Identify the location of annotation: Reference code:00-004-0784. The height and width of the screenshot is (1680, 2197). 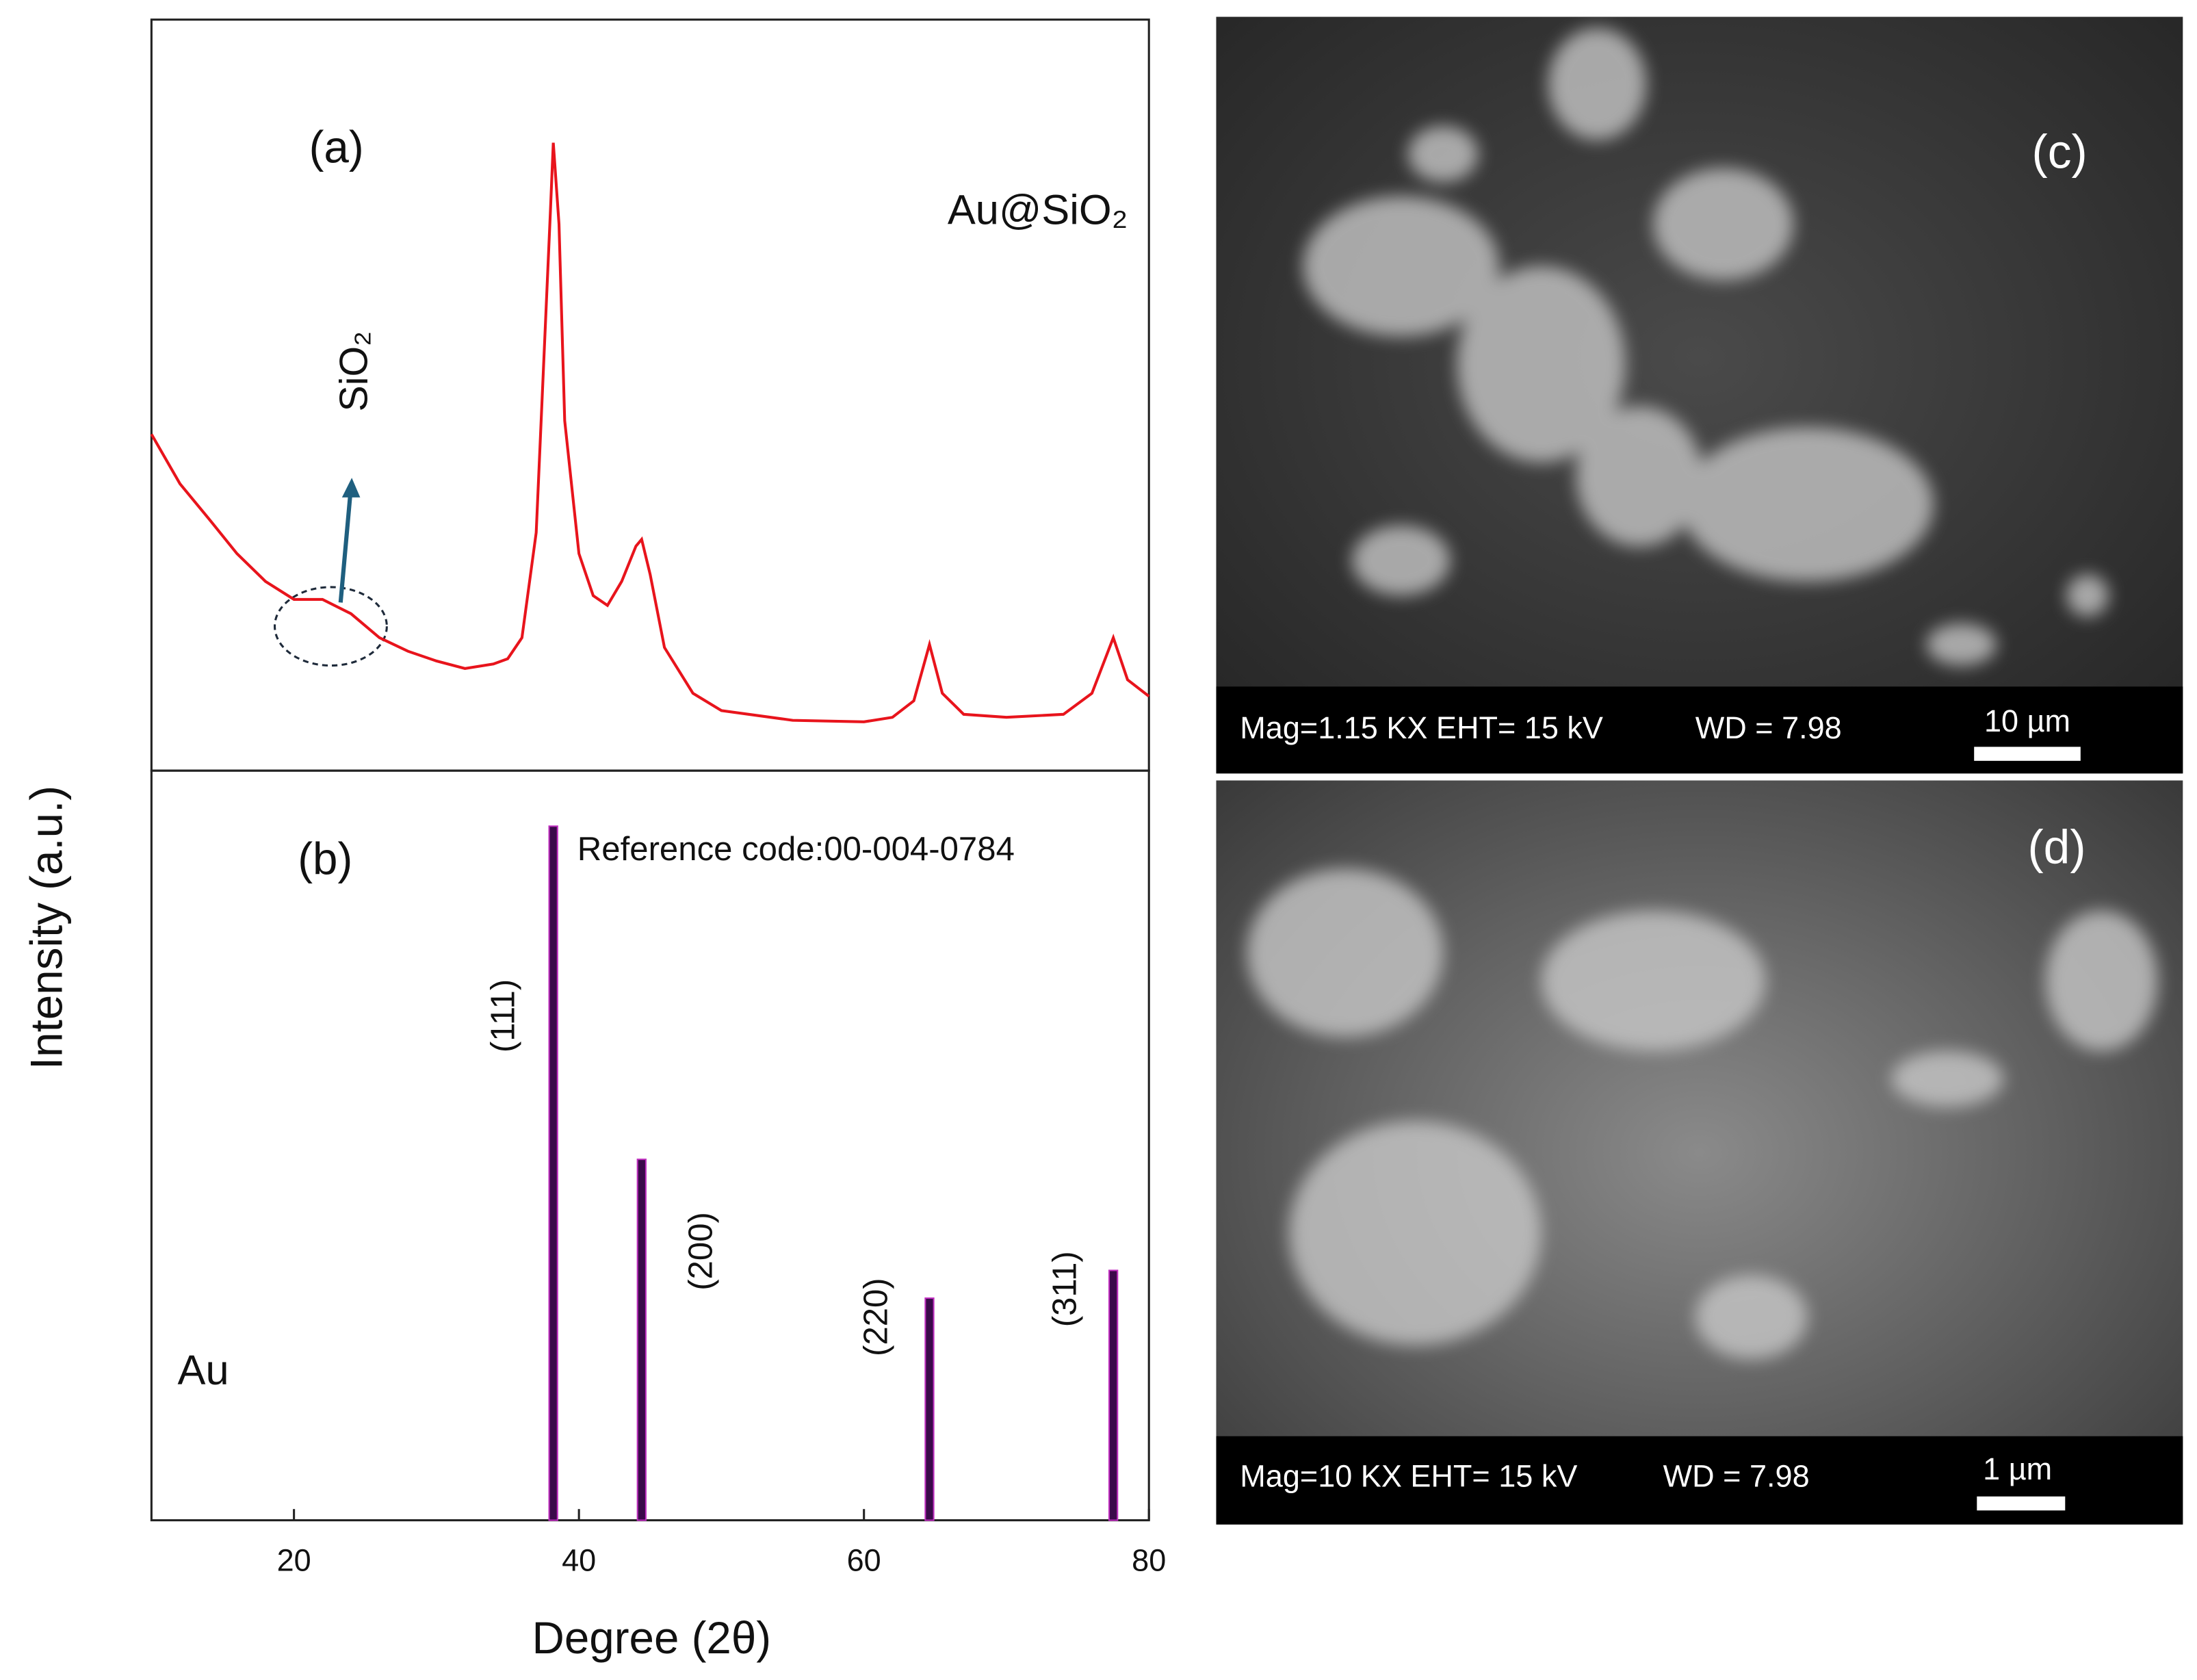
(796, 849).